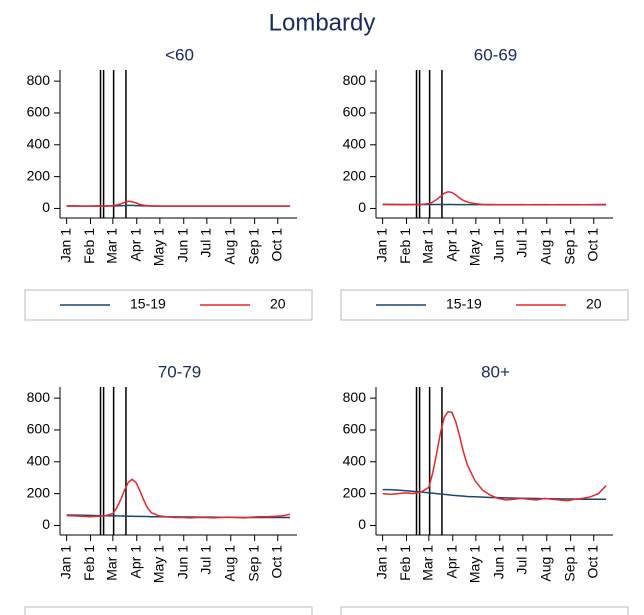 This screenshot has width=644, height=615. Describe the element at coordinates (495, 54) in the screenshot. I see `panel-title: 60-69` at that location.